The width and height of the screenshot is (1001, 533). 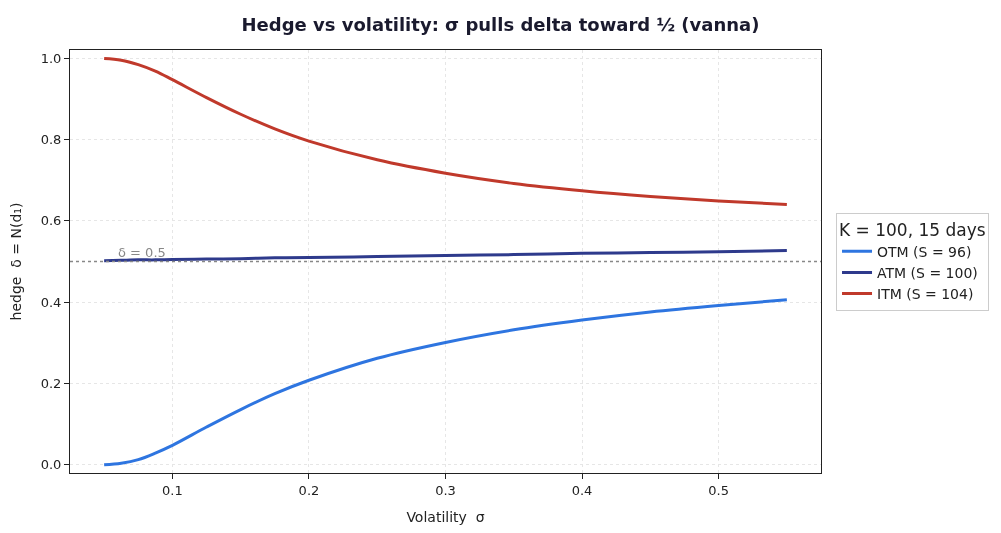 I want to click on x-tick-label: 0.5, so click(x=718, y=490).